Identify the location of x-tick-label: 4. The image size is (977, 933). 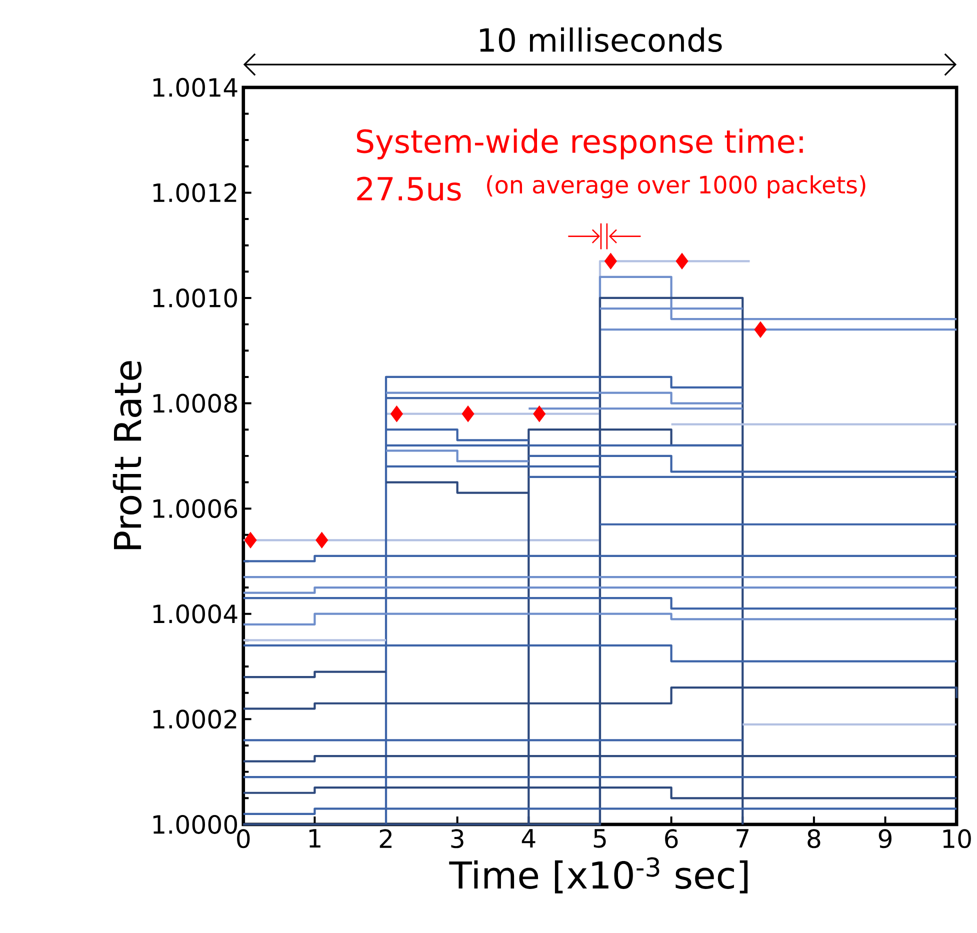
(529, 838).